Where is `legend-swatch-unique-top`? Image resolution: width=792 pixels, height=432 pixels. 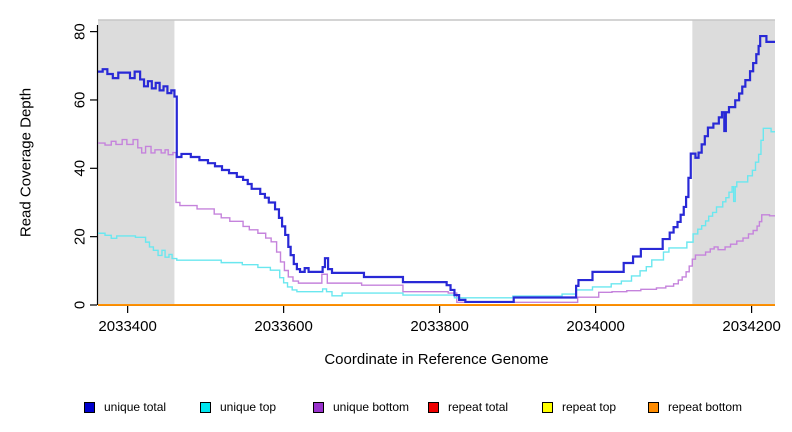
legend-swatch-unique-top is located at coordinates (205, 407).